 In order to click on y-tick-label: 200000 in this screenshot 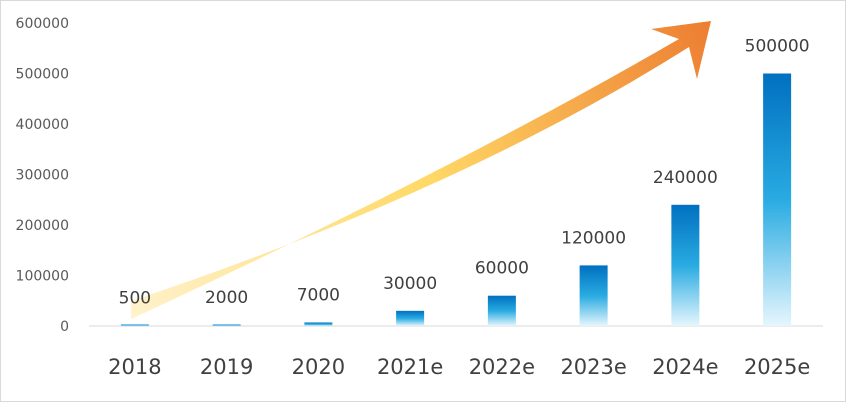, I will do `click(42, 226)`.